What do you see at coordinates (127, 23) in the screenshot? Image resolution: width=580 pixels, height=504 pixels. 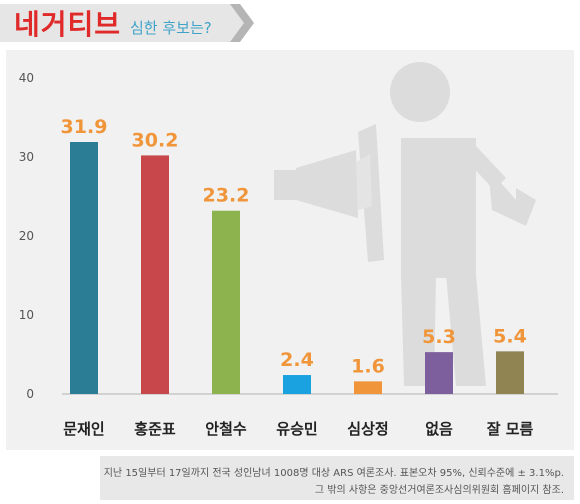 I see `header-banner` at bounding box center [127, 23].